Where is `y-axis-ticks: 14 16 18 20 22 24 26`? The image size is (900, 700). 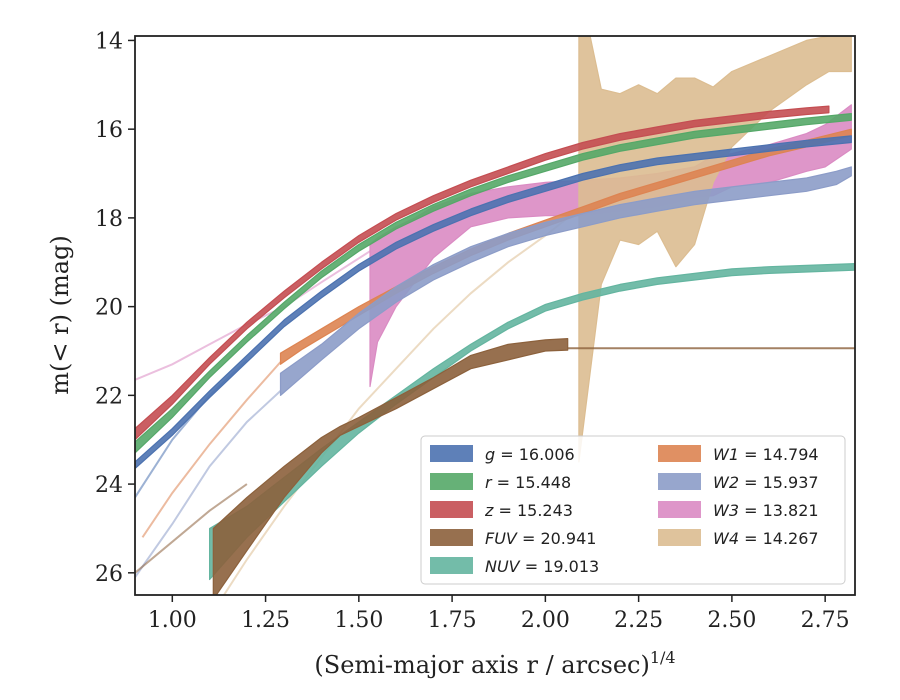
y-axis-ticks: 14 16 18 20 22 24 26 is located at coordinates (115, 308).